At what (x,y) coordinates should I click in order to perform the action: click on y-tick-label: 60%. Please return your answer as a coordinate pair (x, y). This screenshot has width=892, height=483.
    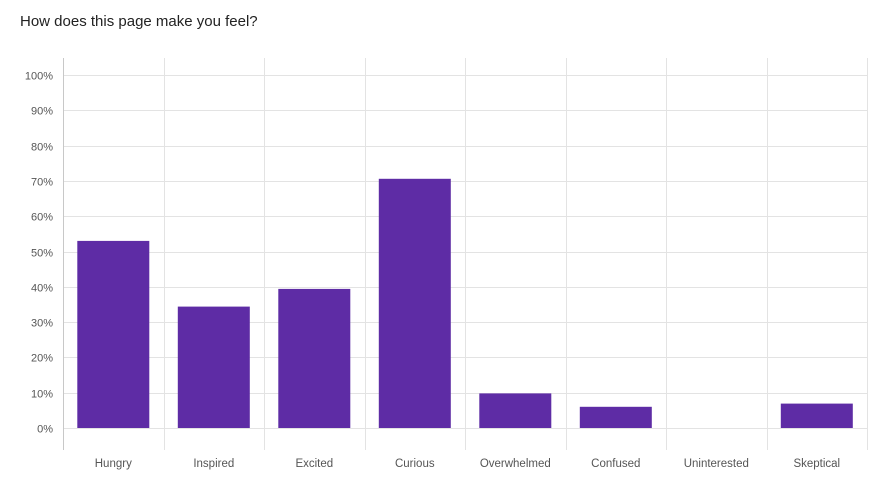
    Looking at the image, I should click on (42, 218).